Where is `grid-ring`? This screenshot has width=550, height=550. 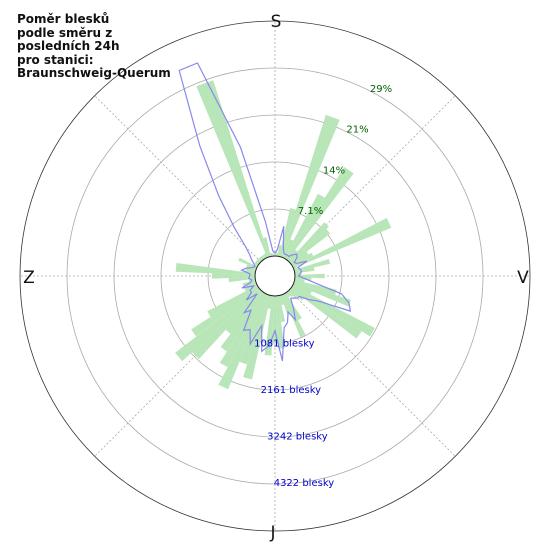
grid-ring is located at coordinates (275, 276).